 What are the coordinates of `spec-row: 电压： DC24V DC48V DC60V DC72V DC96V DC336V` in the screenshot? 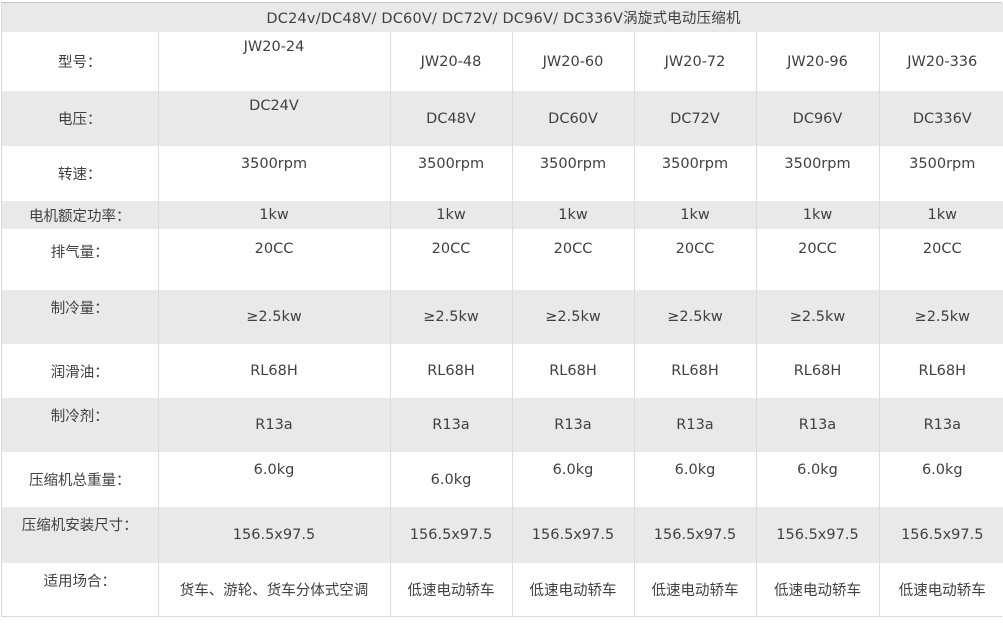 It's located at (502, 118).